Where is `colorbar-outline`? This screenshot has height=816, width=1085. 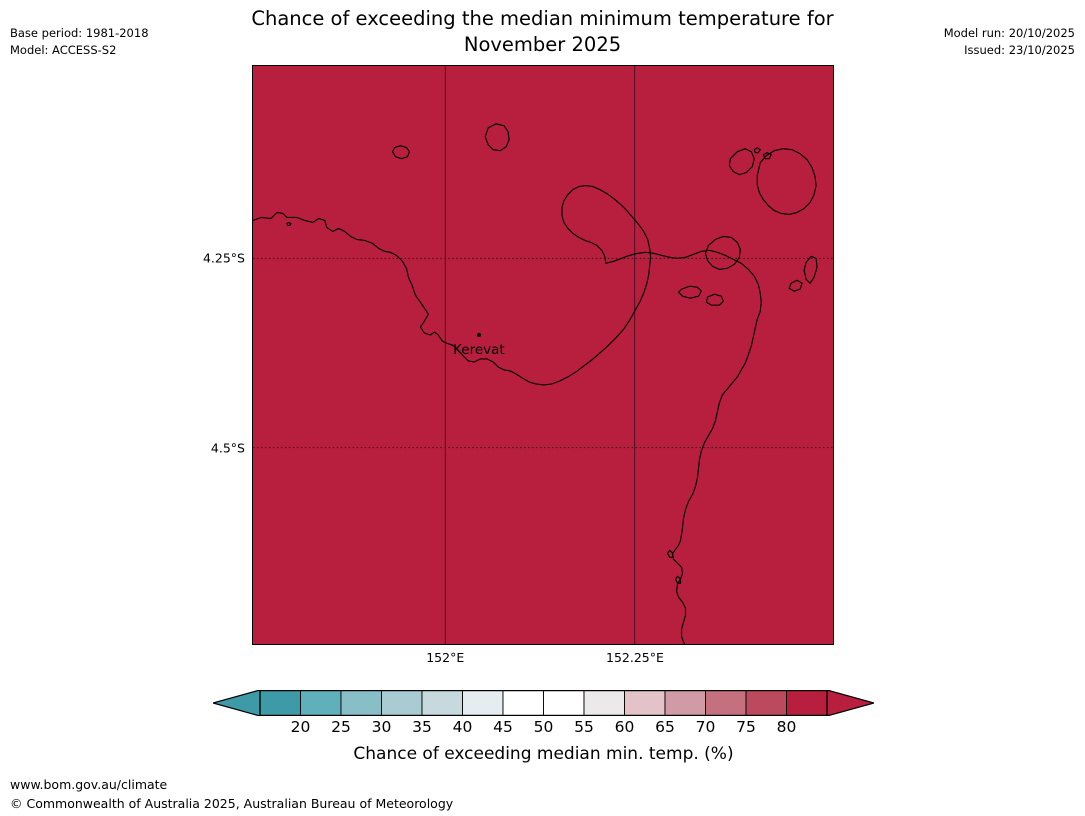
colorbar-outline is located at coordinates (543, 703).